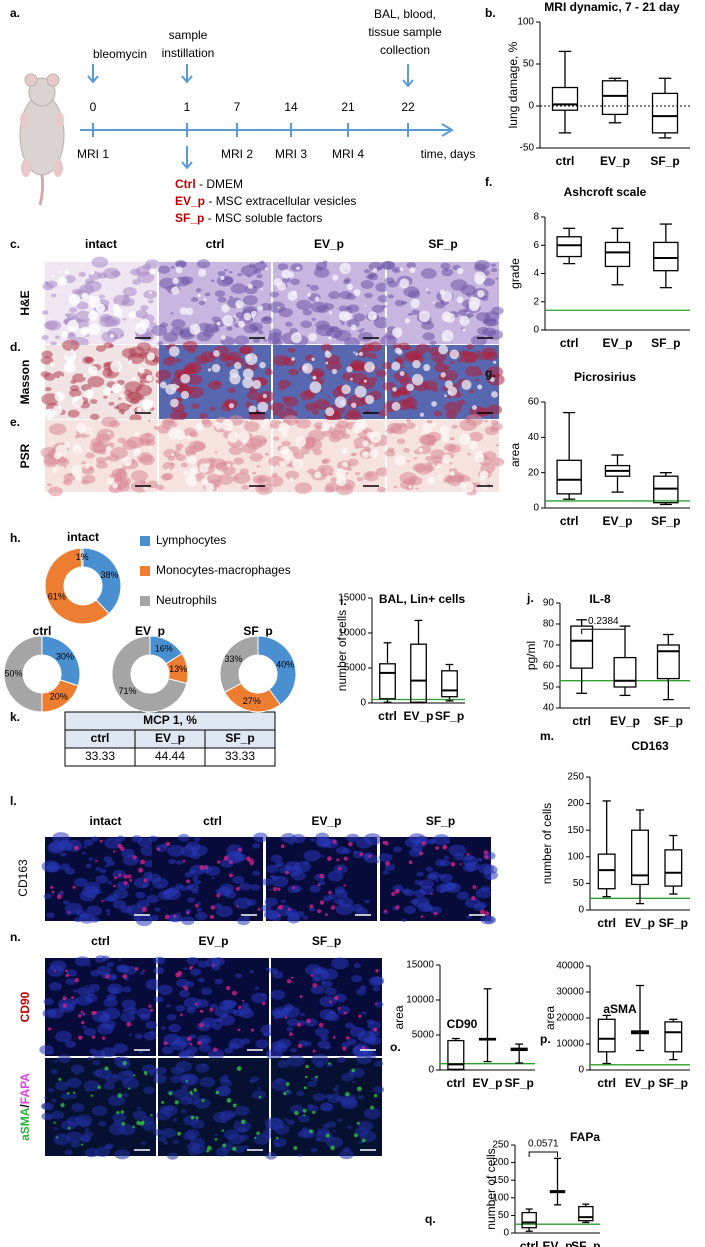 The height and width of the screenshot is (1247, 705). I want to click on panel-label: g., so click(490, 373).